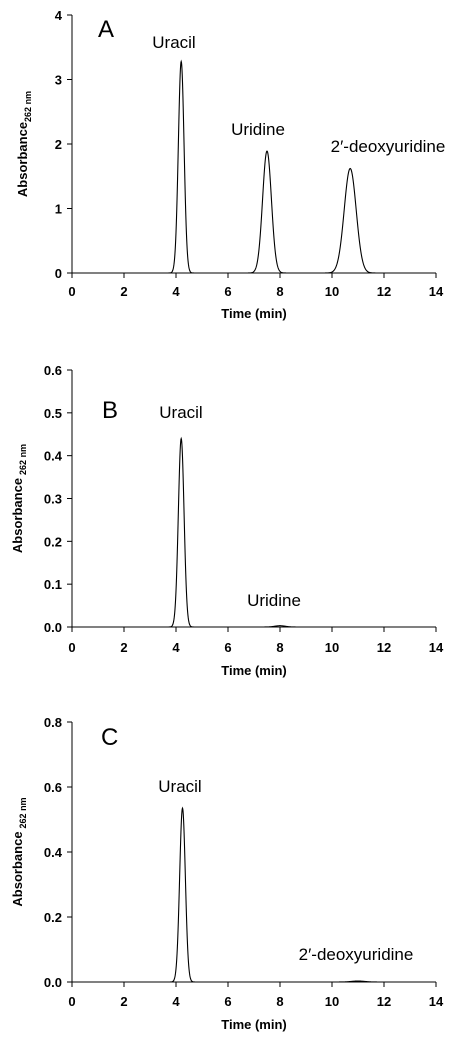 The height and width of the screenshot is (1043, 473). What do you see at coordinates (109, 737) in the screenshot?
I see `panel-letter: C` at bounding box center [109, 737].